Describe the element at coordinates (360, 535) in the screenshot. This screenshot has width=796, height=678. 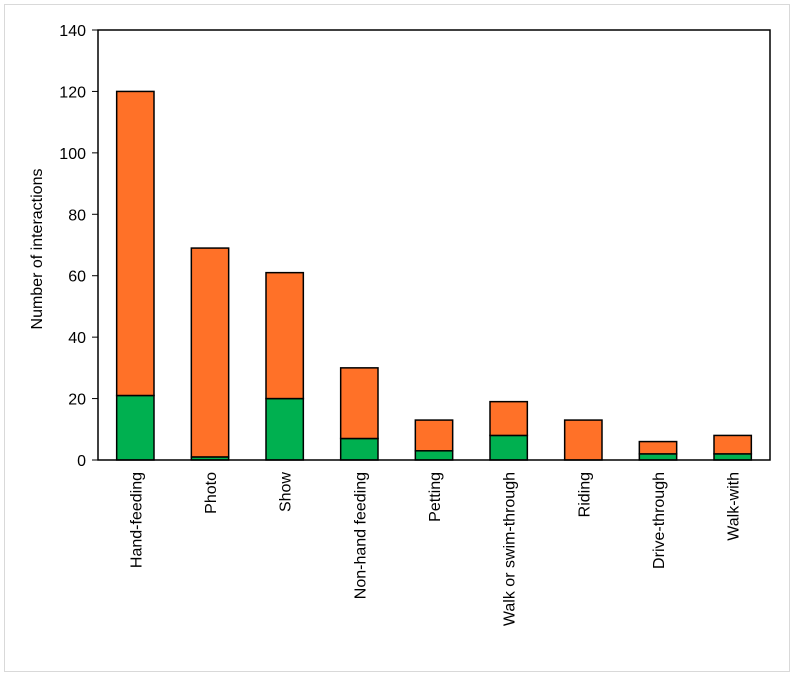
I see `x-category-label: Non-hand feeding` at that location.